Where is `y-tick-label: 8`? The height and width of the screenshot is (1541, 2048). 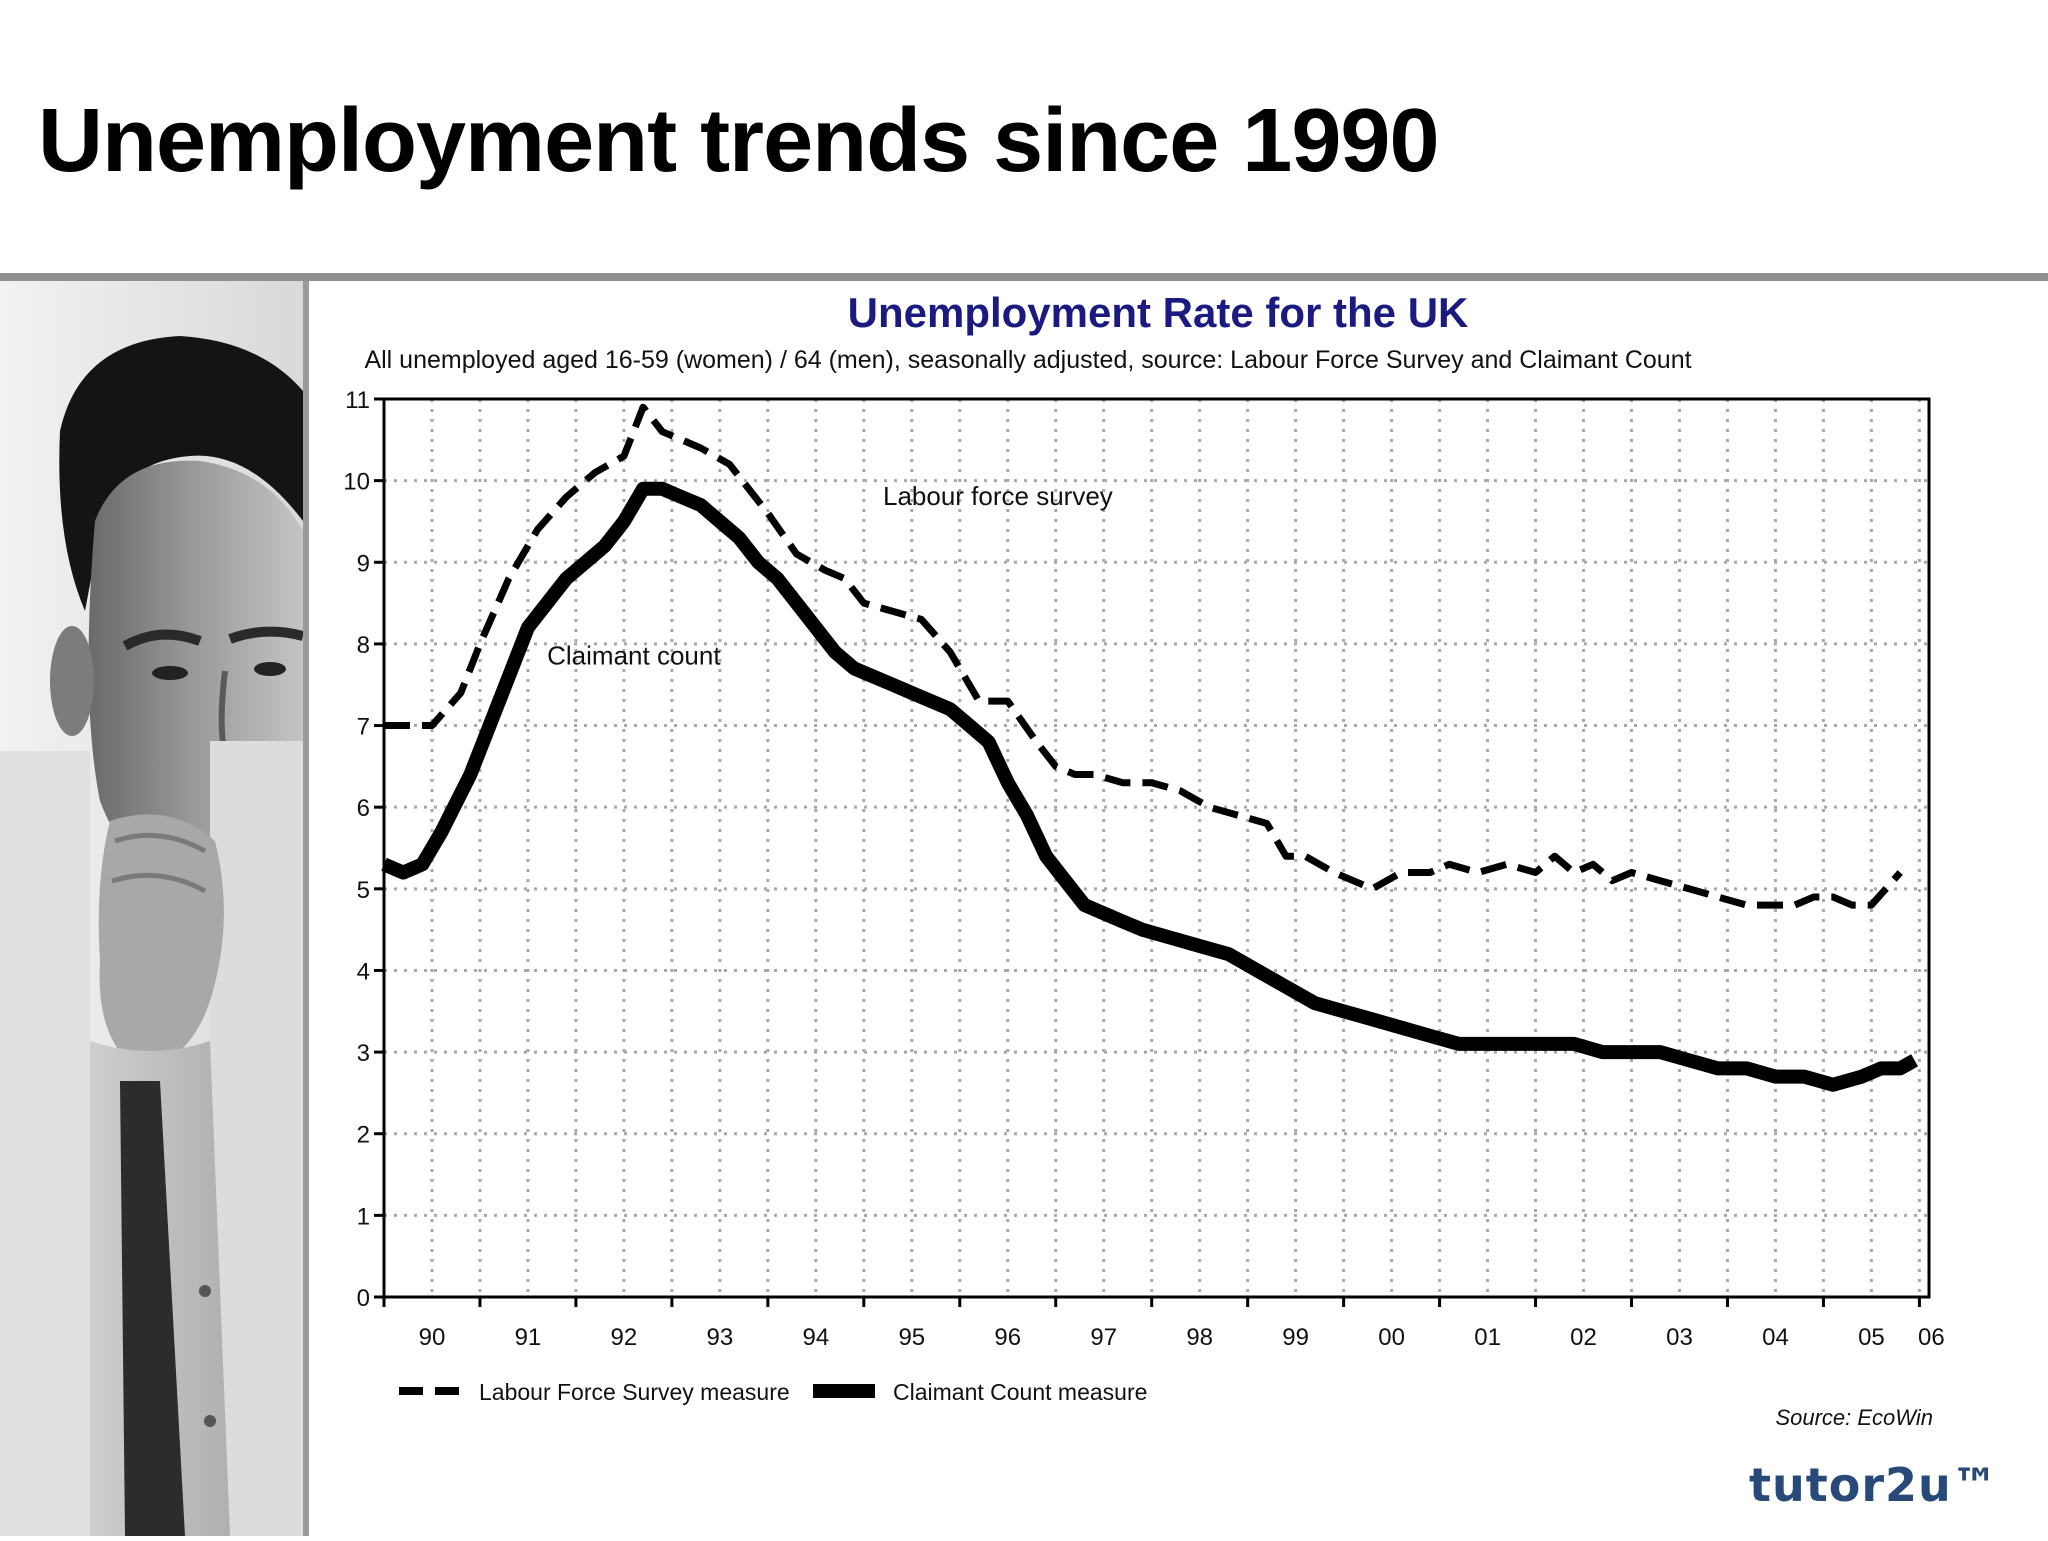
y-tick-label: 8 is located at coordinates (363, 645).